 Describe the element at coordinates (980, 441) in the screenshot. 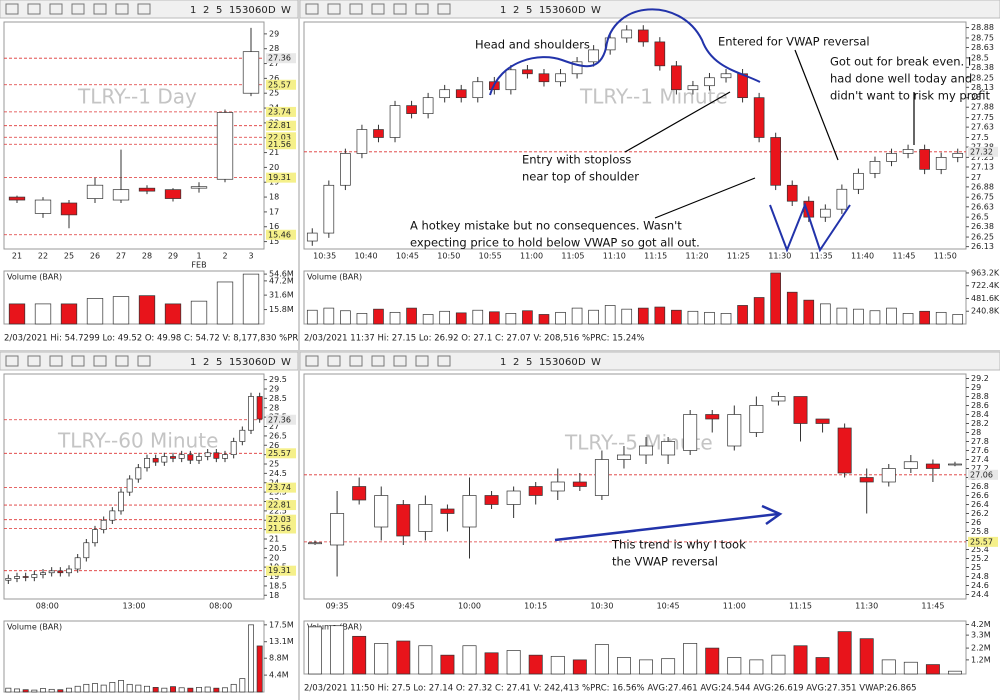

I see `y-tick-label: 27.8` at that location.